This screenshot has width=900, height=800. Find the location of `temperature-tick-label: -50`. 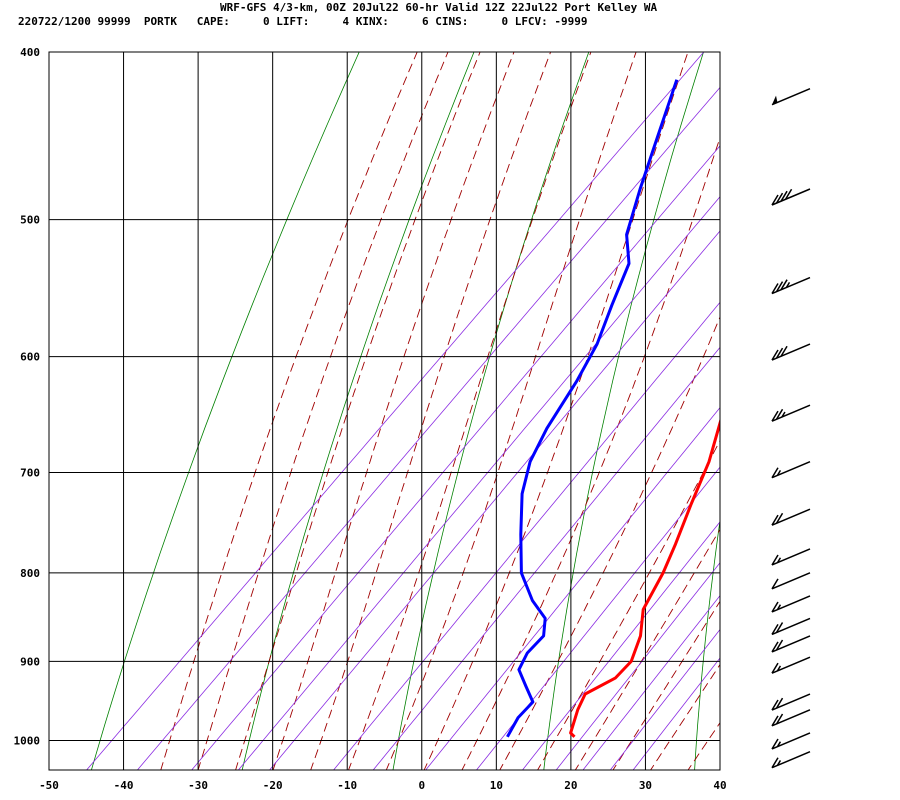

temperature-tick-label: -50 is located at coordinates (49, 785).